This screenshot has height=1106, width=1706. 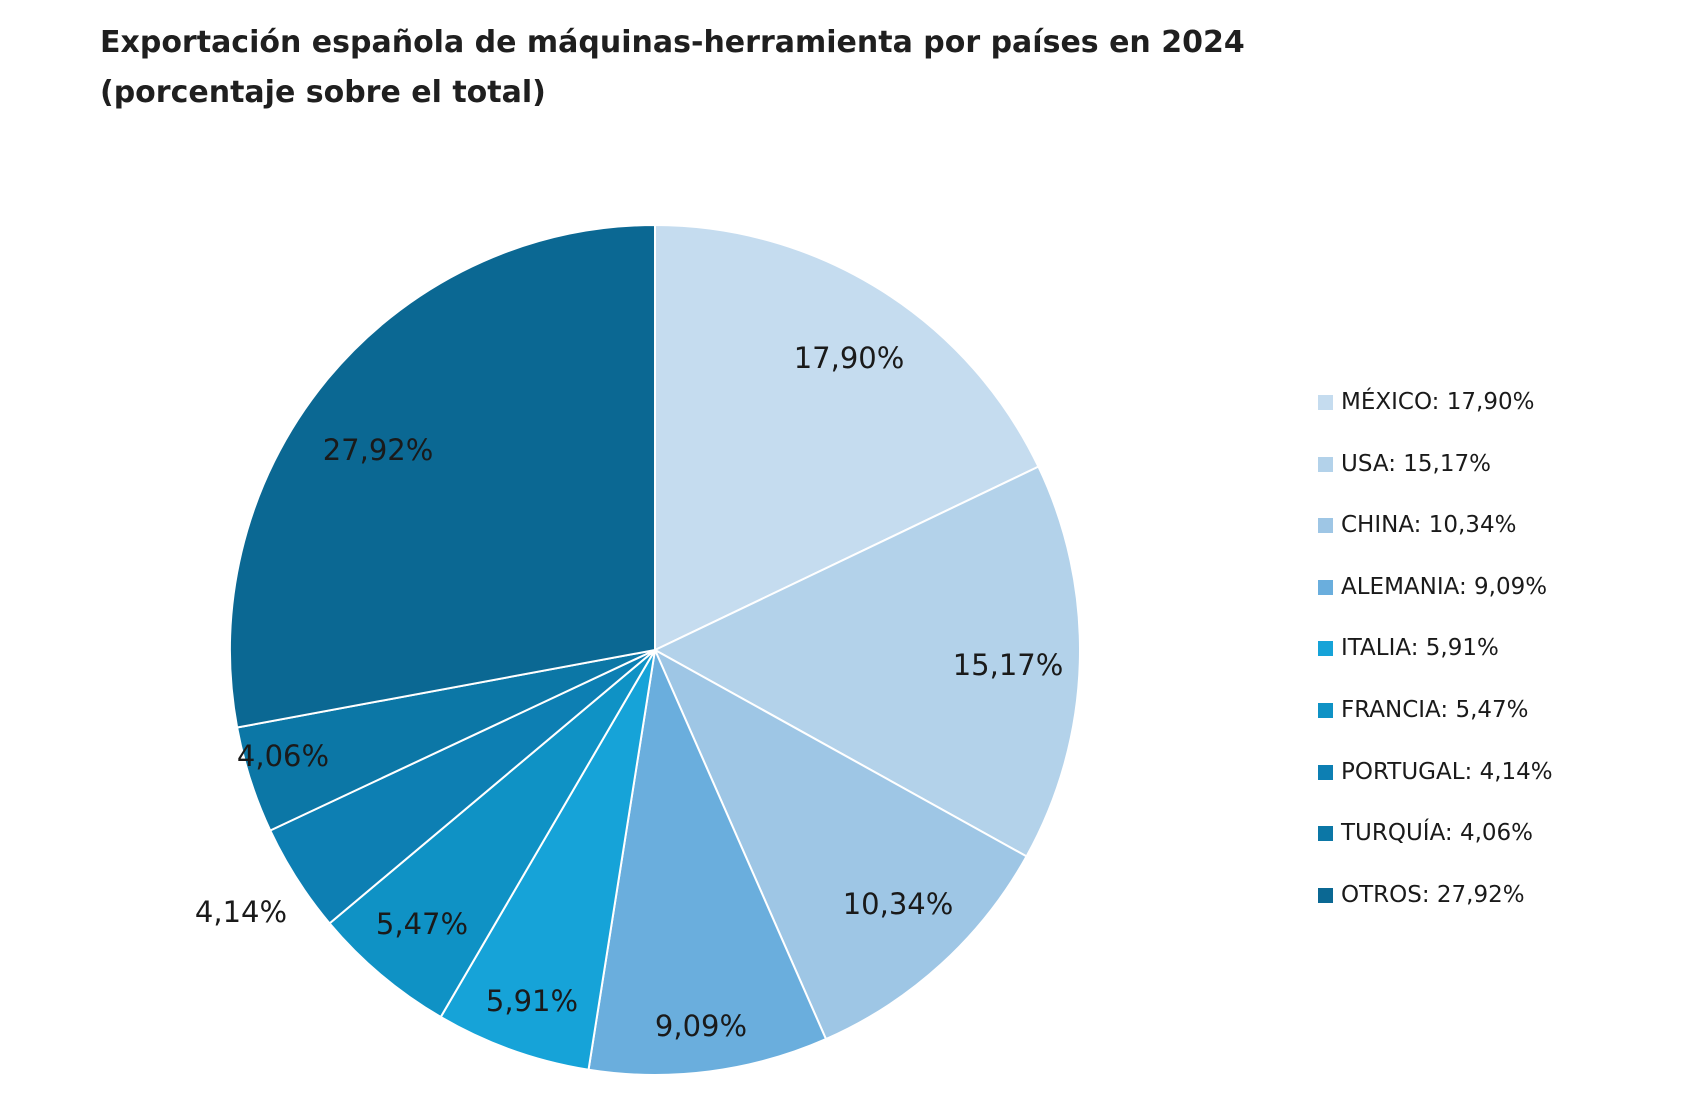 What do you see at coordinates (1435, 709) in the screenshot?
I see `legend-label: FRANCIA: 5,47%` at bounding box center [1435, 709].